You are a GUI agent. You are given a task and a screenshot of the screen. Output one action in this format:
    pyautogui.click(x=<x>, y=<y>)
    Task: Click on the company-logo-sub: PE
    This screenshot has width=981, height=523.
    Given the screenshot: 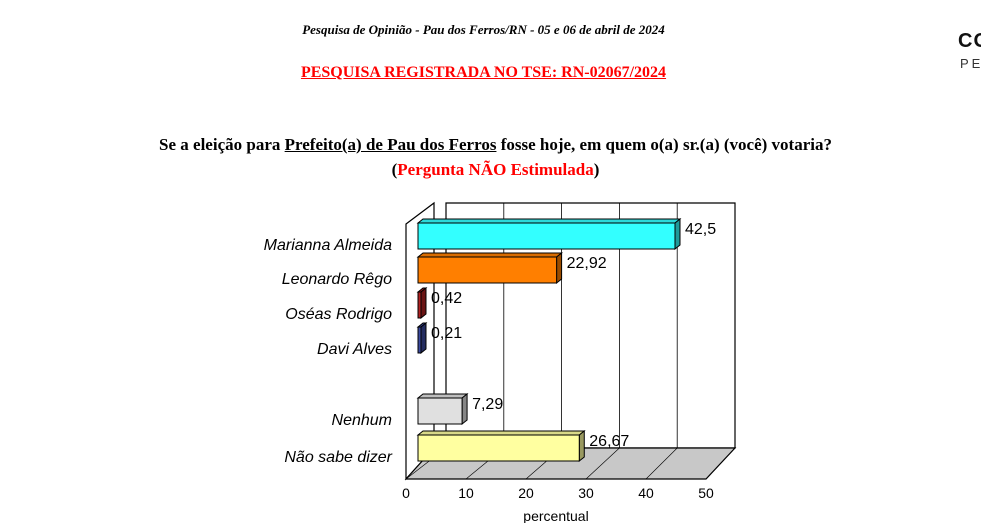 What is the action you would take?
    pyautogui.click(x=970, y=63)
    